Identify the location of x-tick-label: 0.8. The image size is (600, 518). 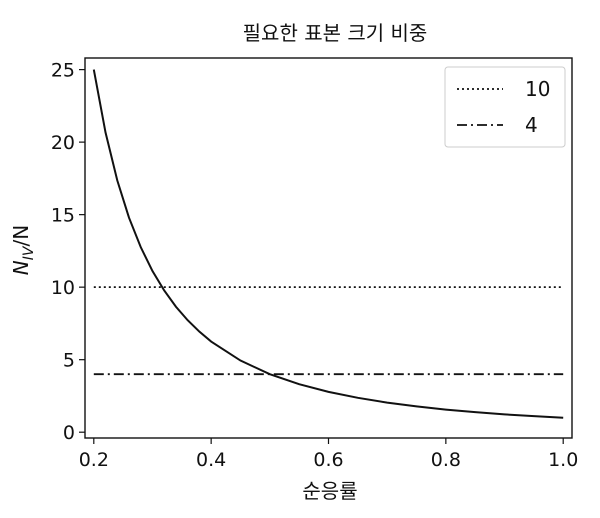
(446, 460).